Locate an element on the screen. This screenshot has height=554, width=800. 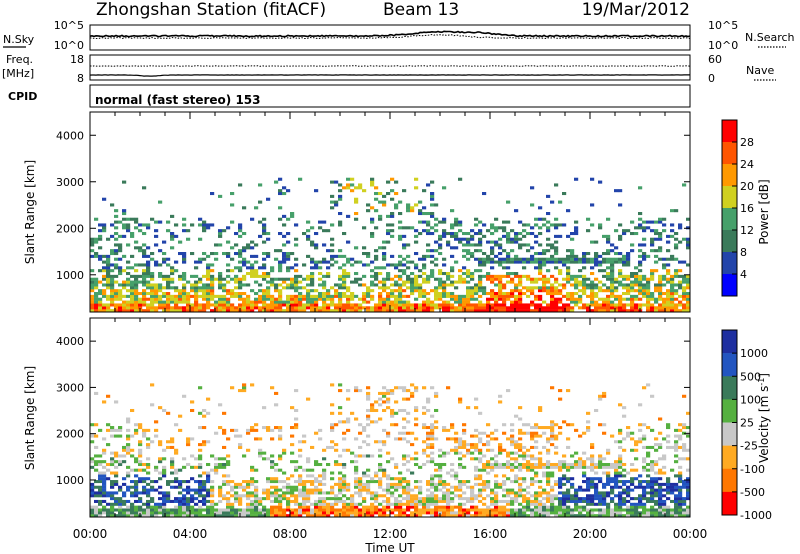
power-colorbar-title: Power [dB] is located at coordinates (764, 211).